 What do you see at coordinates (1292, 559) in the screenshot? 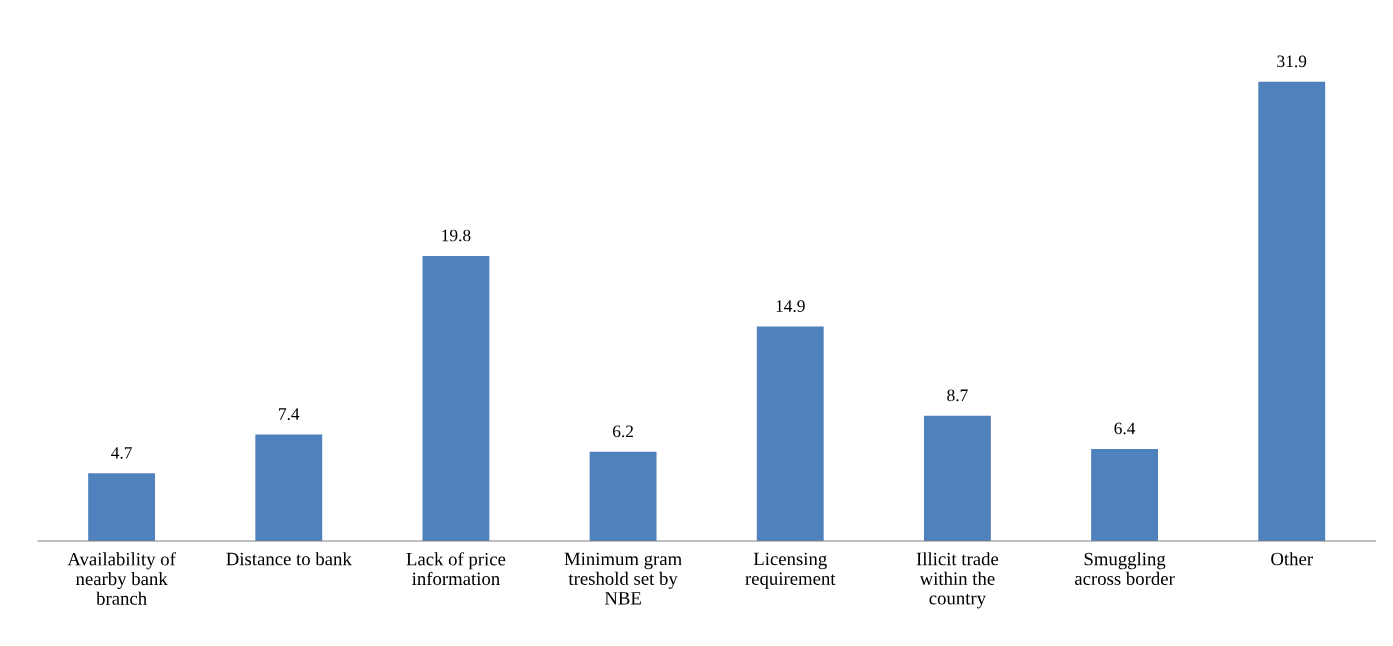
I see `x-tick-label: Other` at bounding box center [1292, 559].